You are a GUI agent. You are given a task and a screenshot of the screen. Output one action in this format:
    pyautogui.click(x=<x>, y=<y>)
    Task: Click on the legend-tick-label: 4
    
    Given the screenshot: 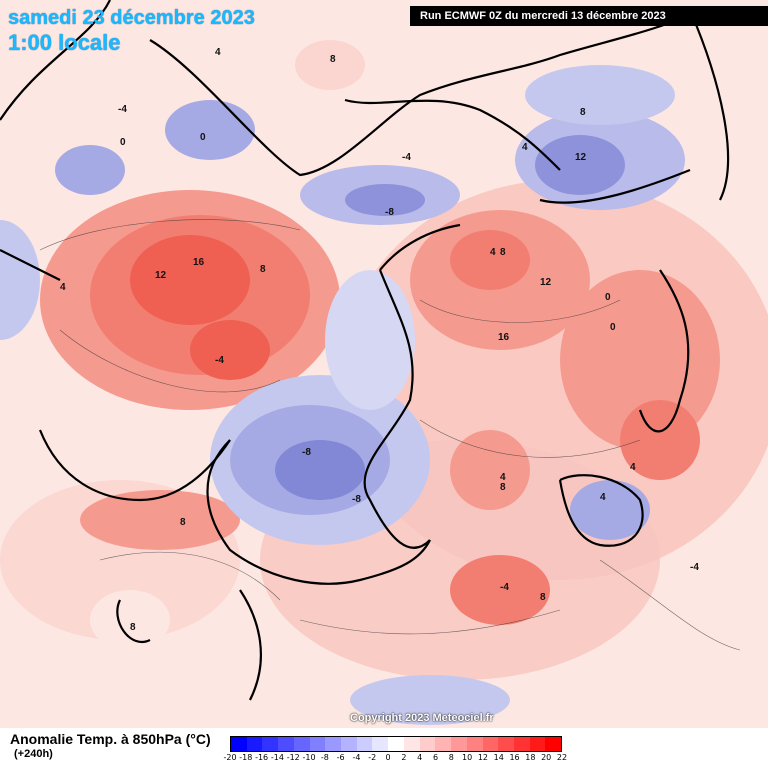 What is the action you would take?
    pyautogui.click(x=420, y=757)
    